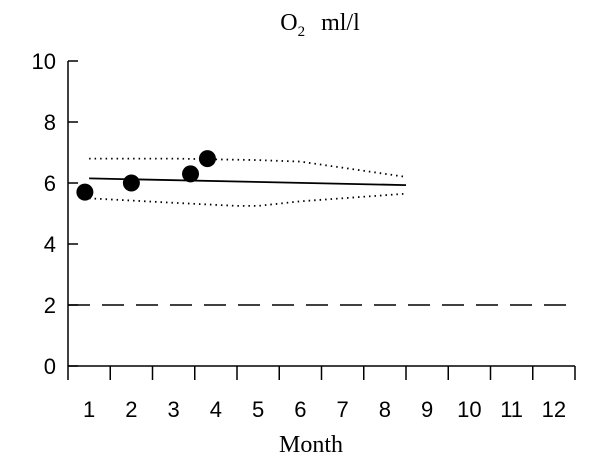 The image size is (594, 457). I want to click on y-ticks: 0 2 4 6 8 10, so click(55, 214).